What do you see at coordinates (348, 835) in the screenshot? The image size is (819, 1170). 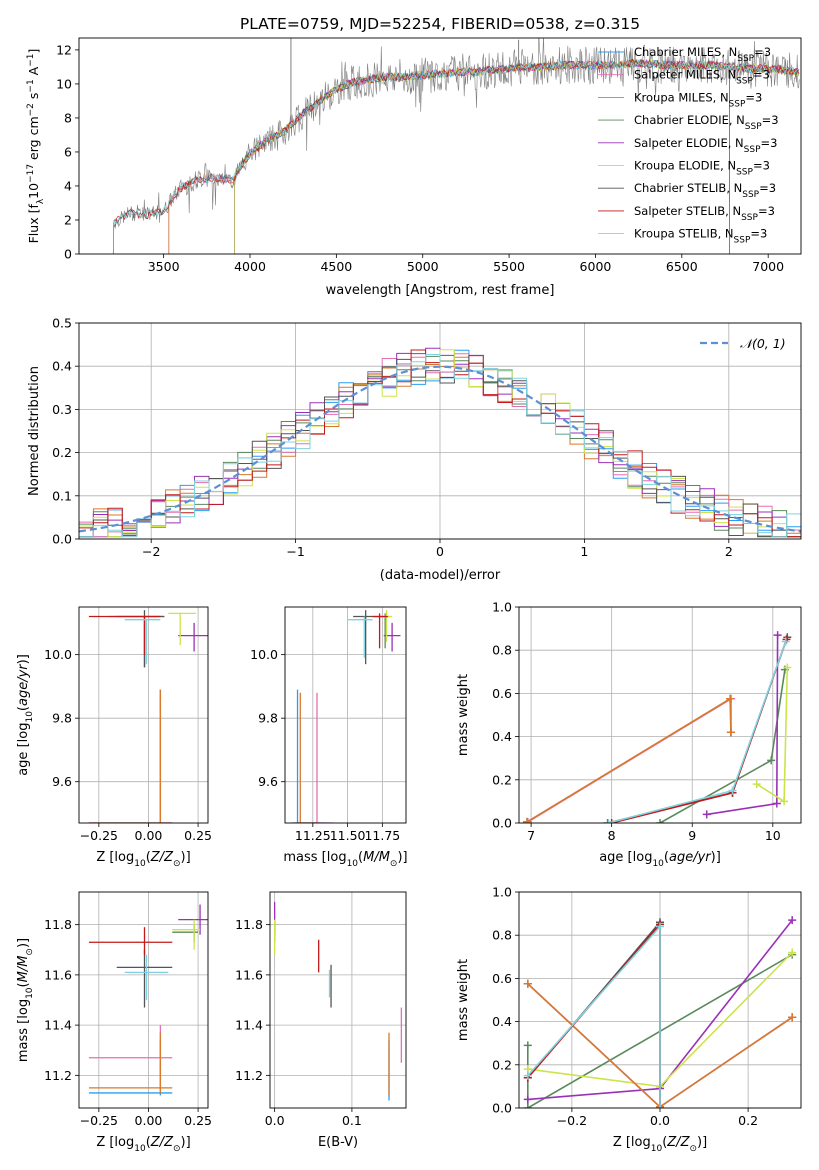 I see `x-tick-label: 11.50` at bounding box center [348, 835].